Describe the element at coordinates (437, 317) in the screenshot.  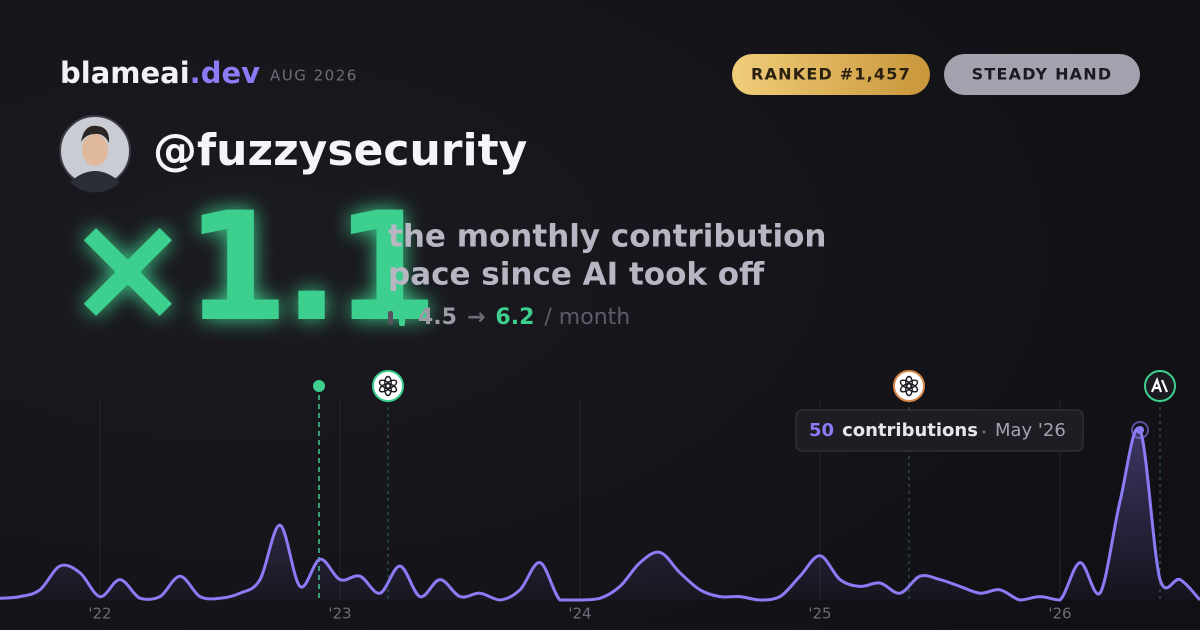
I see `pace-before: 4.5` at that location.